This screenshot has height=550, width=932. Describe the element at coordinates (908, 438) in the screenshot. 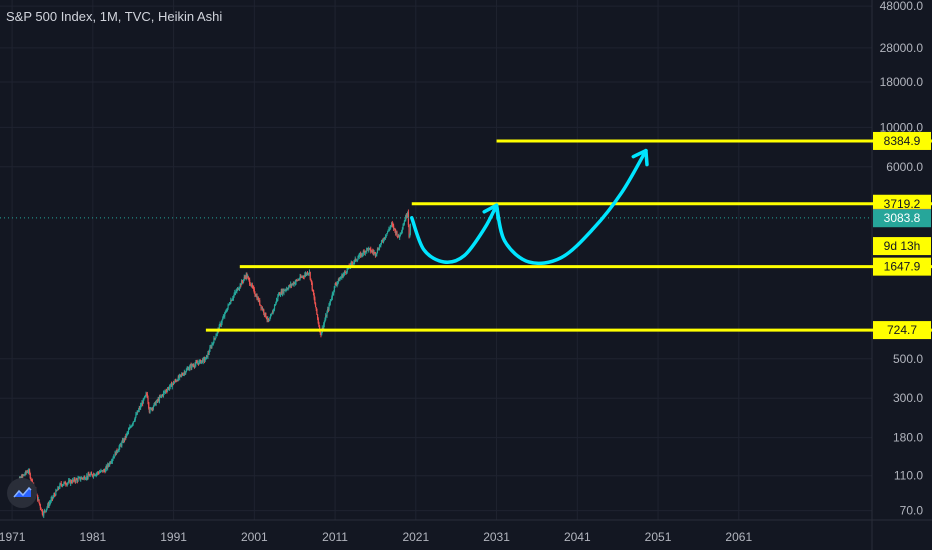

I see `y-tick-label: 180.0` at that location.